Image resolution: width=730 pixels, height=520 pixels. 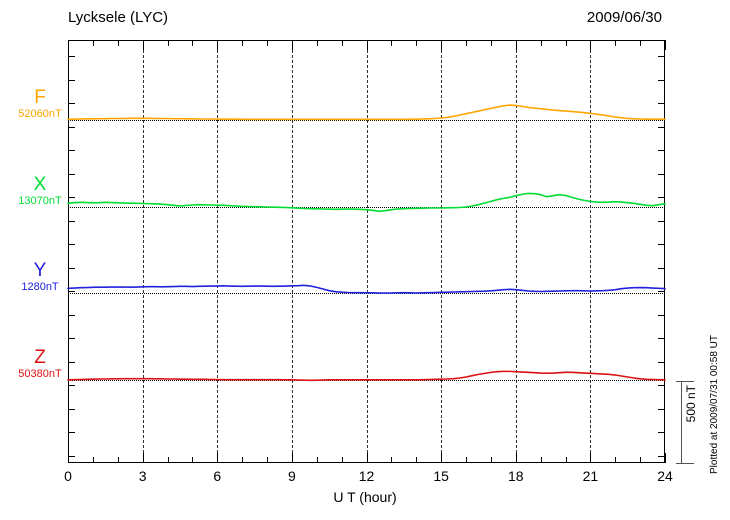 What do you see at coordinates (624, 17) in the screenshot?
I see `date-label: 2009/06/30` at bounding box center [624, 17].